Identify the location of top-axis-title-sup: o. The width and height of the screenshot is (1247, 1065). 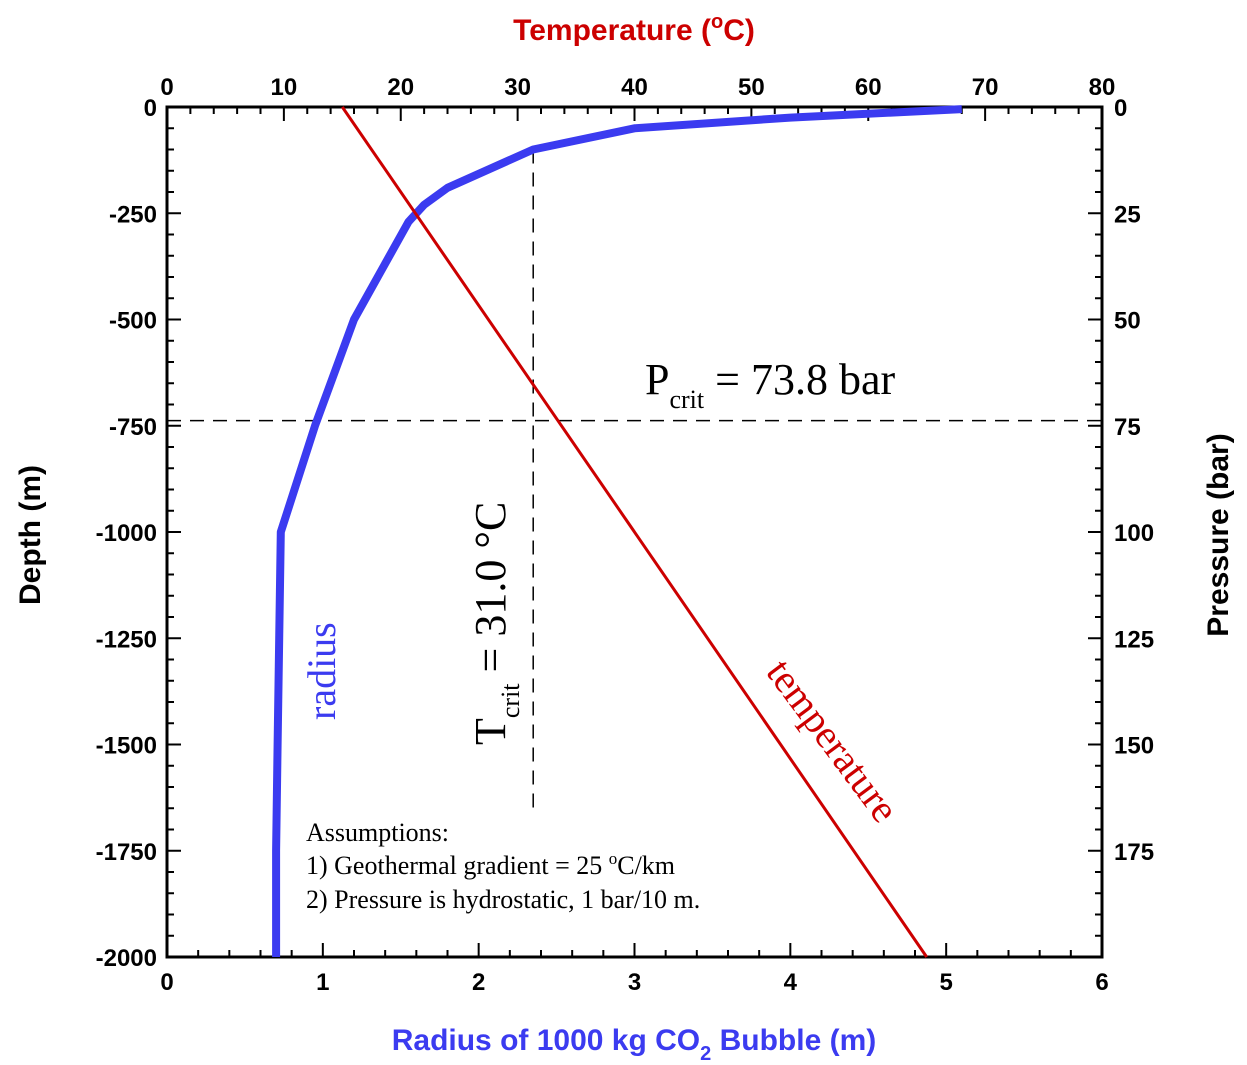
(717, 22).